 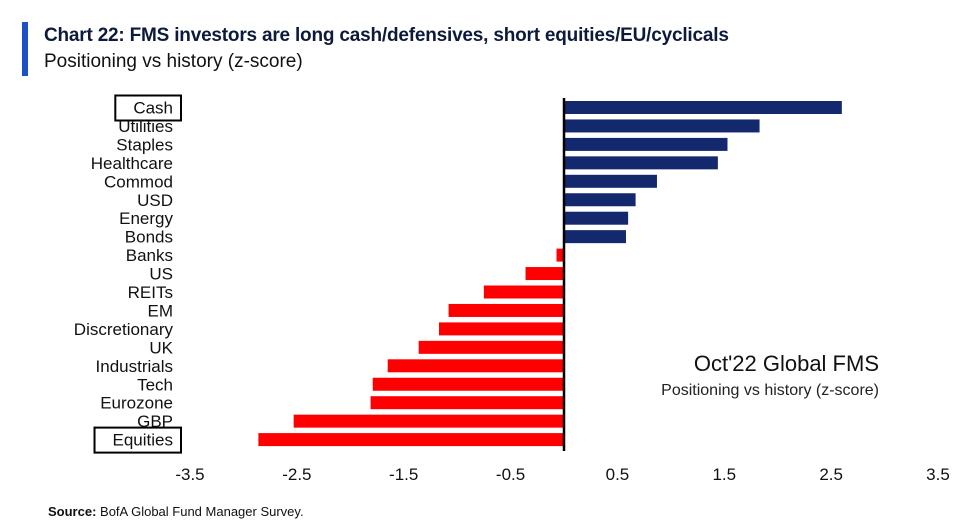 What do you see at coordinates (136, 403) in the screenshot?
I see `category-label: Eurozone` at bounding box center [136, 403].